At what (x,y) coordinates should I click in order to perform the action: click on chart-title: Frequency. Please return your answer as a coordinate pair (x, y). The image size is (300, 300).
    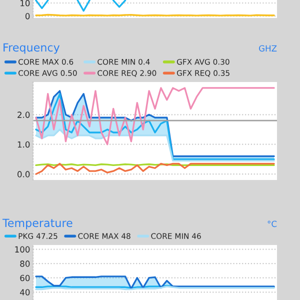
    Looking at the image, I should click on (32, 48).